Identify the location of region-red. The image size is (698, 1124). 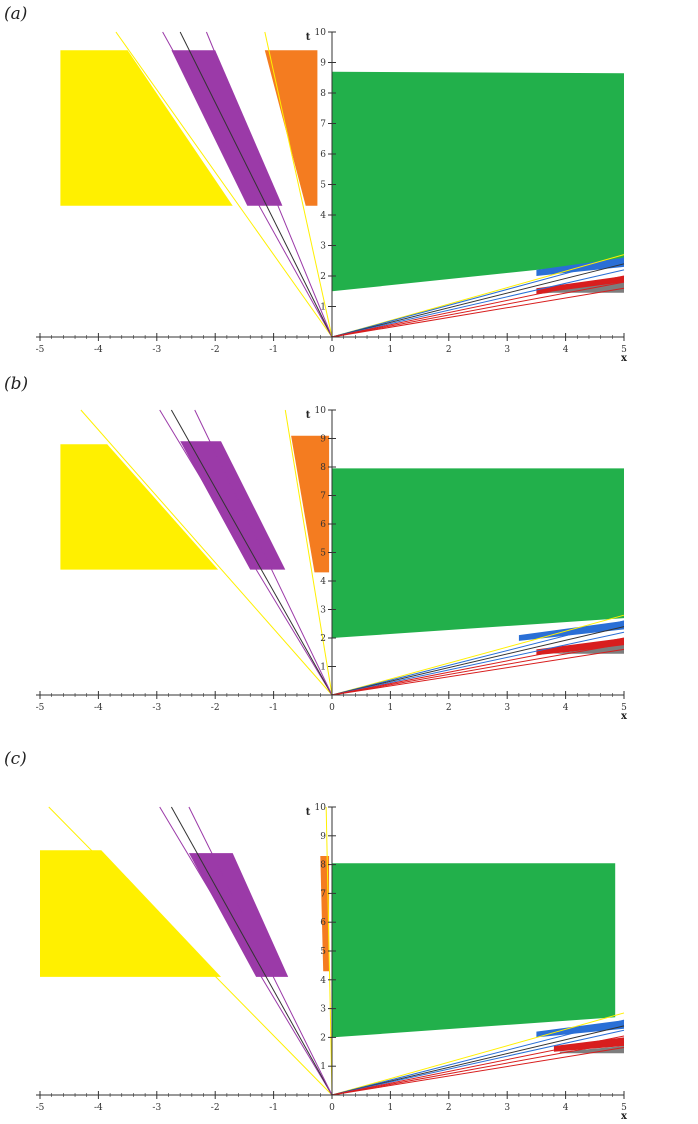
(588, 1044).